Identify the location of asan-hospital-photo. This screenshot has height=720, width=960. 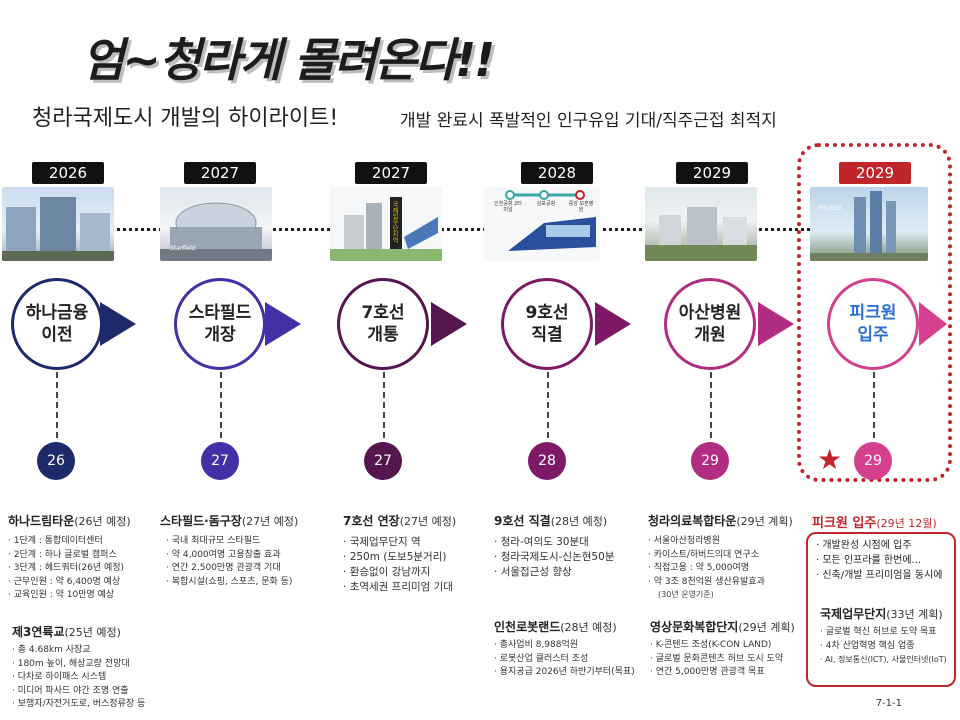
(701, 224).